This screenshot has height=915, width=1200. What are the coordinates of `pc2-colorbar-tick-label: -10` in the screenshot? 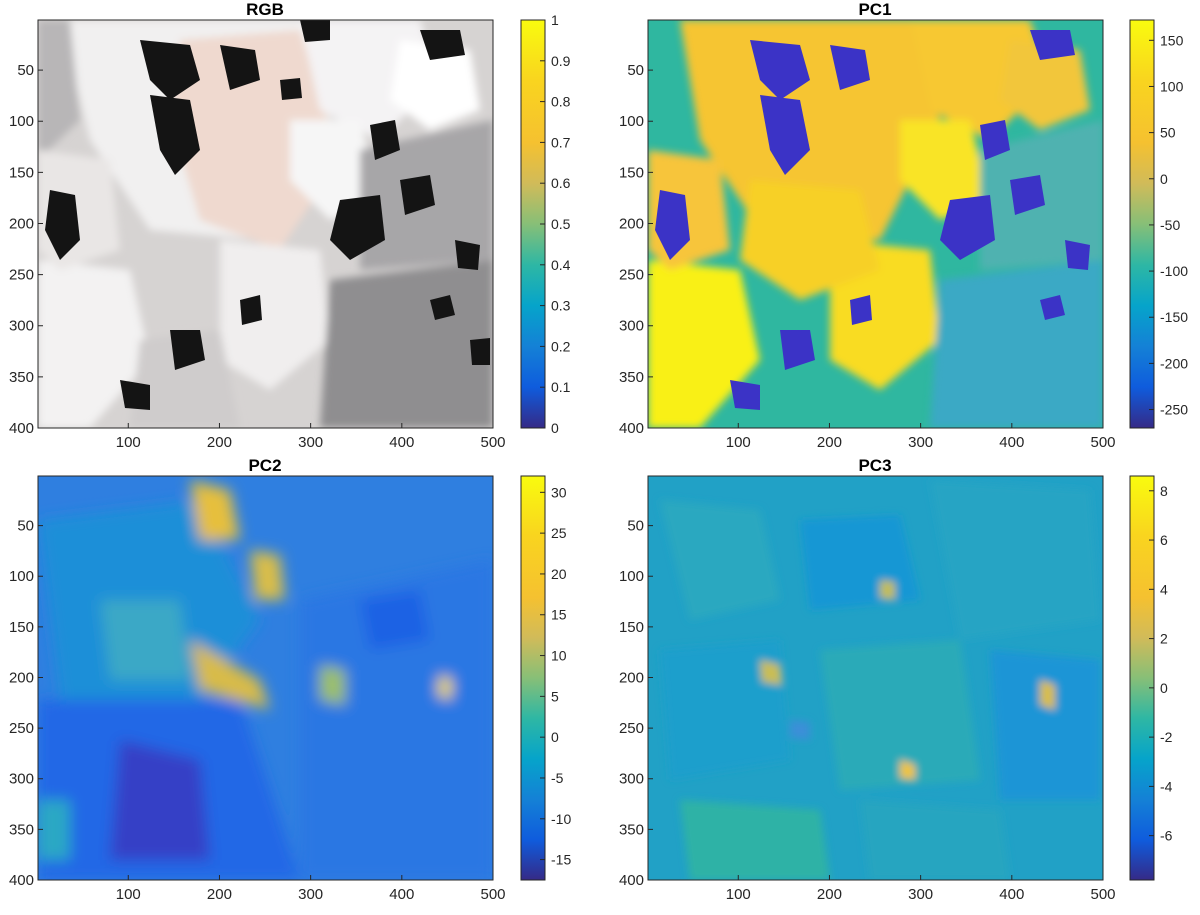 It's located at (561, 819).